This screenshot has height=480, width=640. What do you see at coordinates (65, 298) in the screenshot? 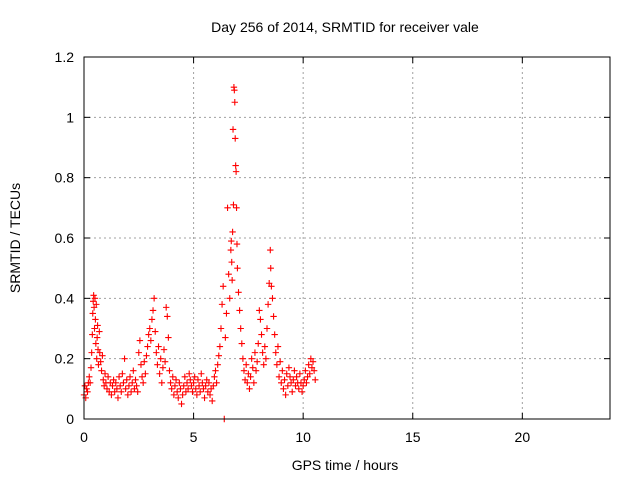
I see `y-tick-label: 0.4` at bounding box center [65, 298].